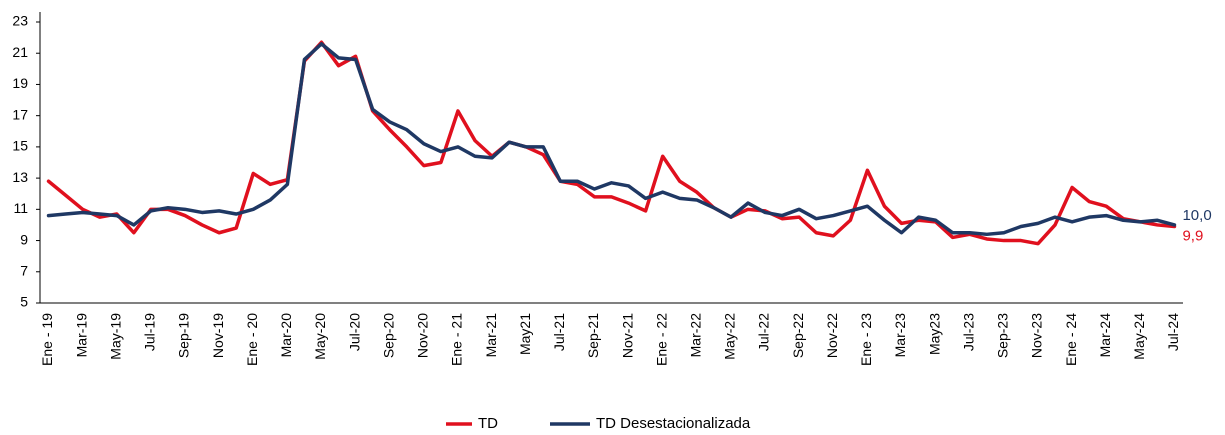 The height and width of the screenshot is (435, 1225). I want to click on x-tick-label: May21, so click(525, 334).